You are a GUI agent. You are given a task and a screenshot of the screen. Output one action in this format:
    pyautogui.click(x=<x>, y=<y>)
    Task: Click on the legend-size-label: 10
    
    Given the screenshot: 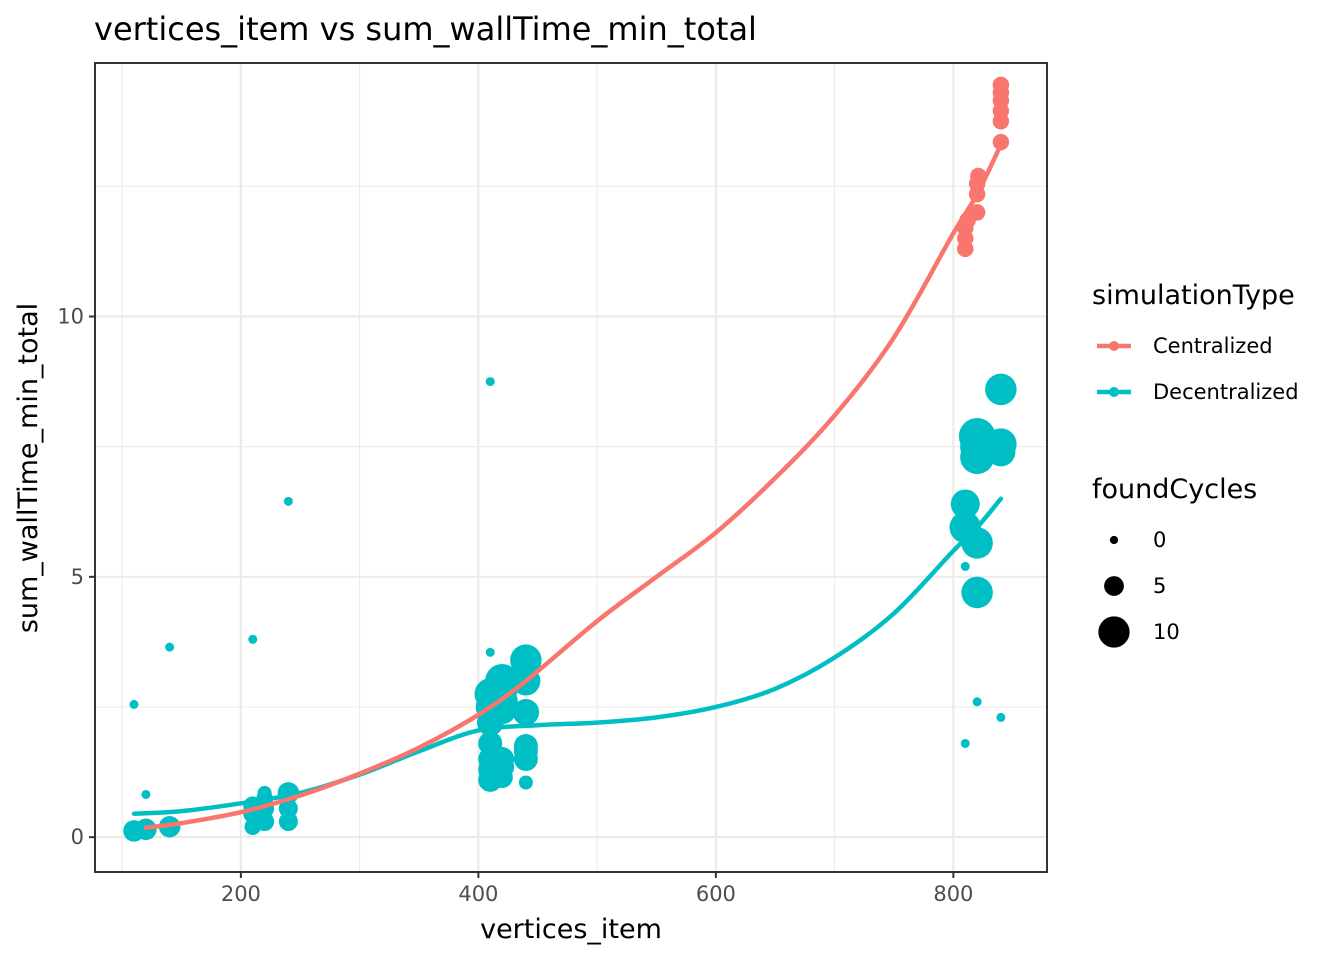 What is the action you would take?
    pyautogui.click(x=1166, y=632)
    